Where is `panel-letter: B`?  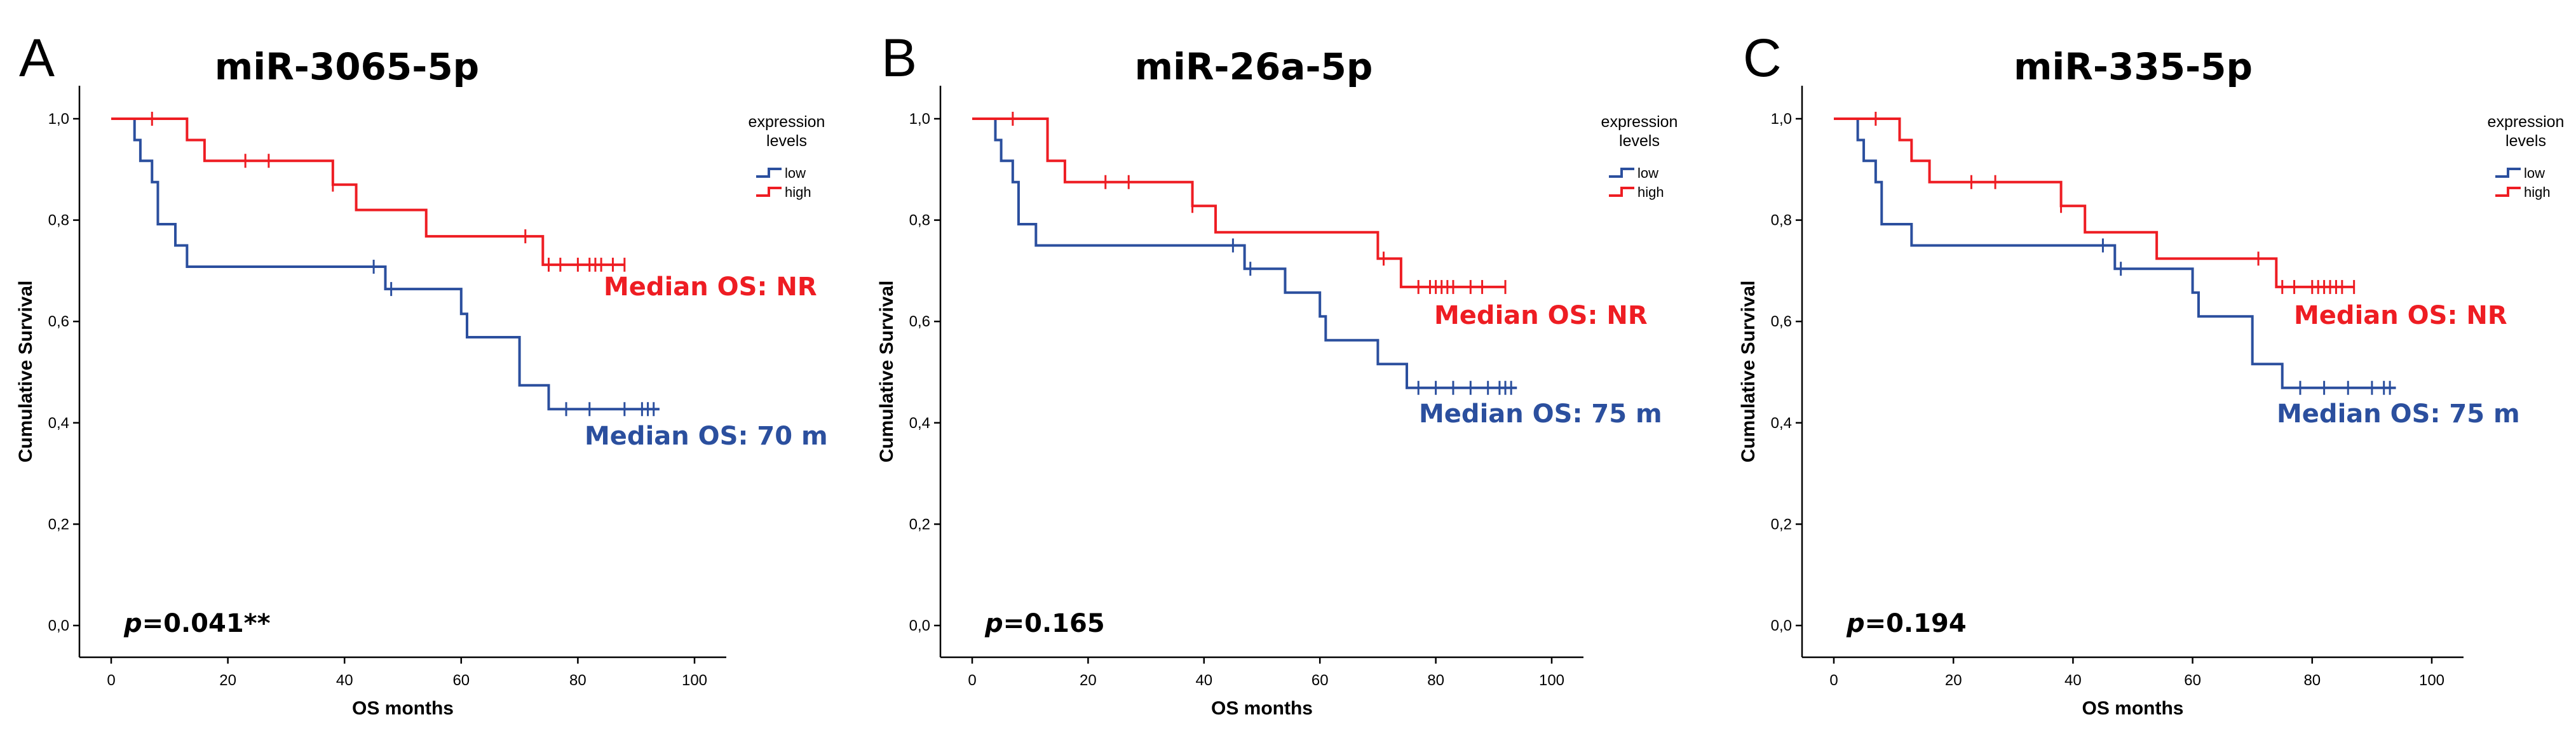
panel-letter: B is located at coordinates (899, 58).